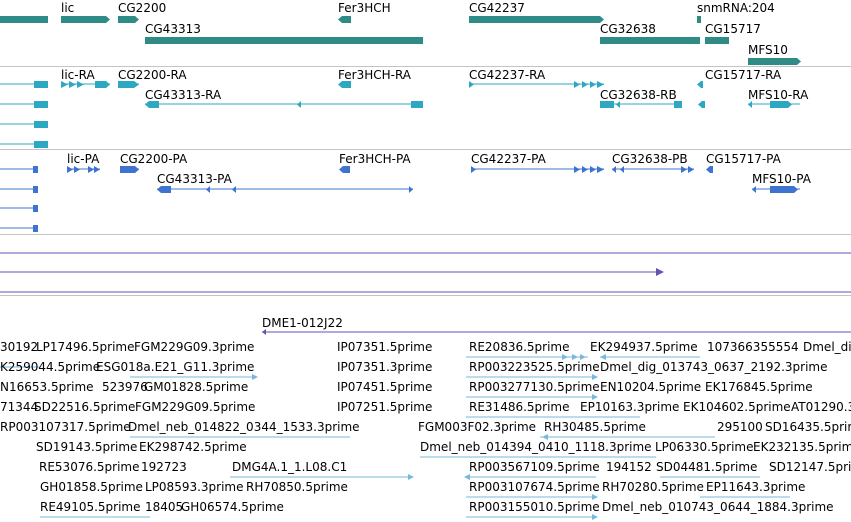  Describe the element at coordinates (508, 159) in the screenshot. I see `protein-label: CG42237-PA` at that location.